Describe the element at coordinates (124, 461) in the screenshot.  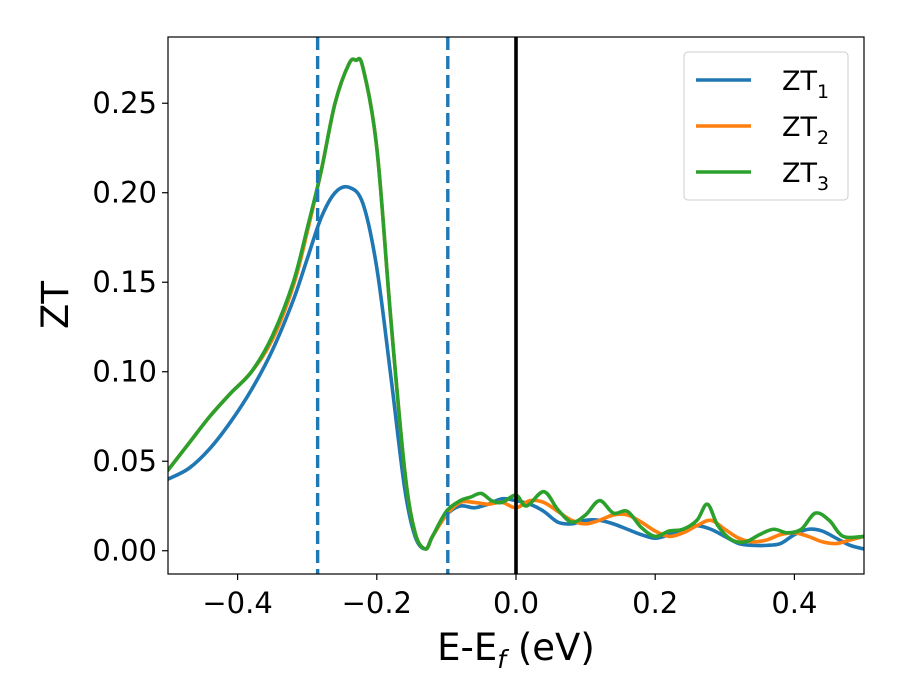
I see `y-tick-label: 0.05` at that location.